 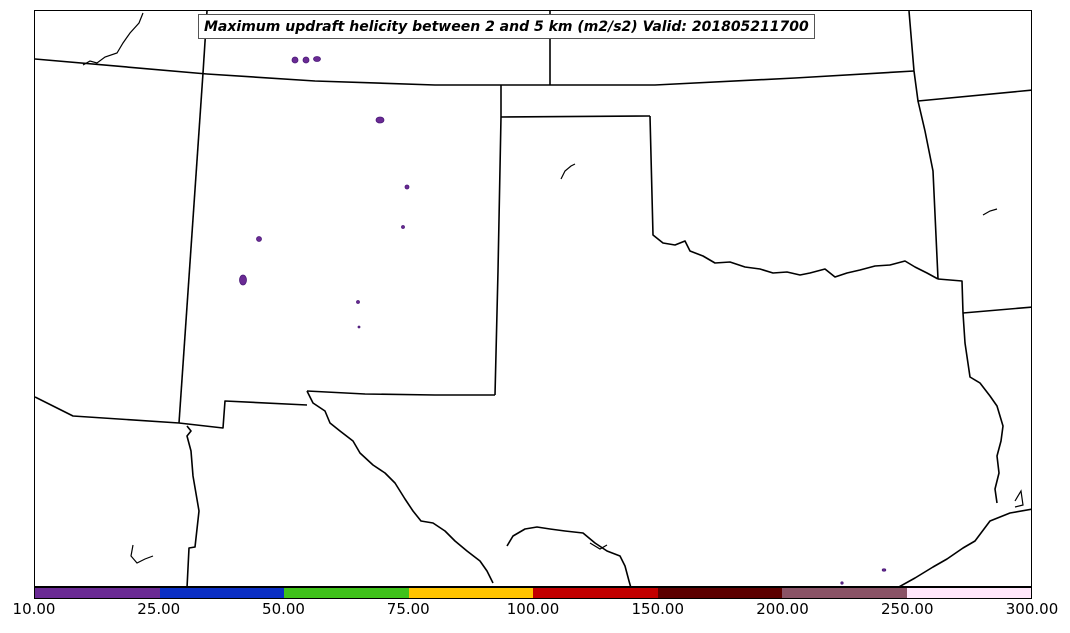 What do you see at coordinates (243, 414) in the screenshot?
I see `border-new-mexico-mexico` at bounding box center [243, 414].